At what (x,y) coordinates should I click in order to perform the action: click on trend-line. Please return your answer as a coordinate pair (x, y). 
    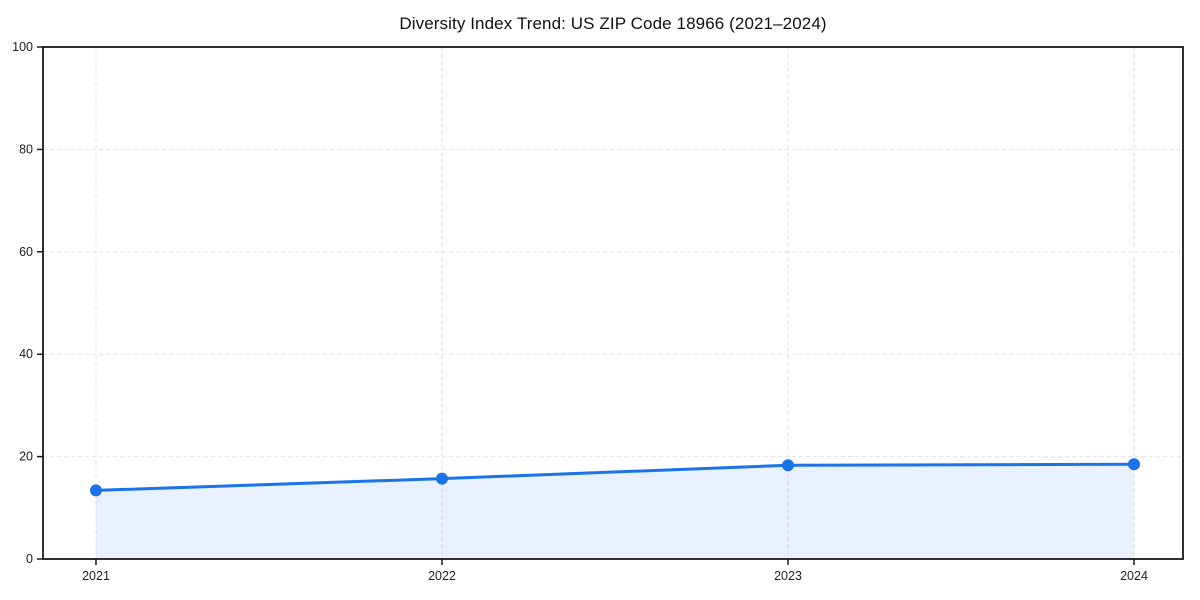
    Looking at the image, I should click on (615, 477).